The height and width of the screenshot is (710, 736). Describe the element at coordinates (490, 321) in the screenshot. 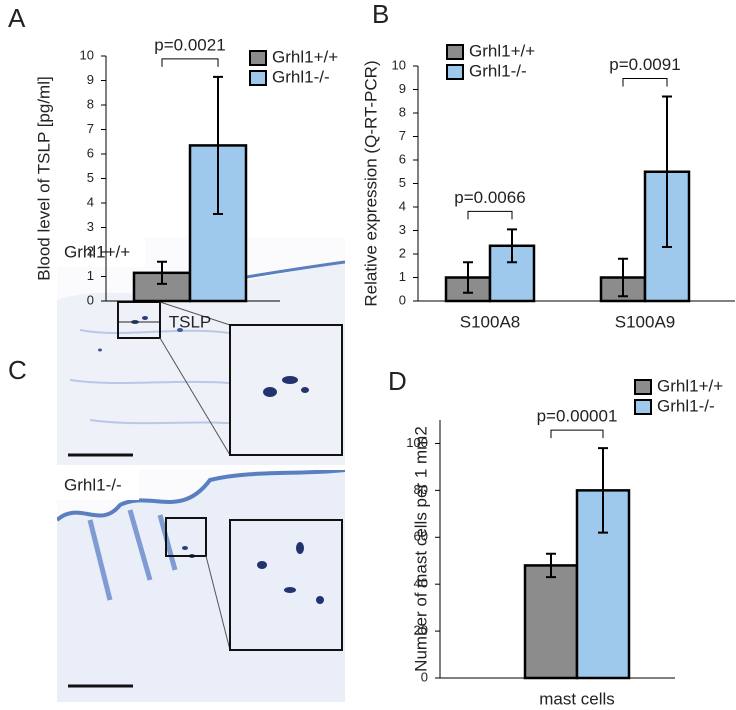

I see `x-tick-label: S100A8` at that location.